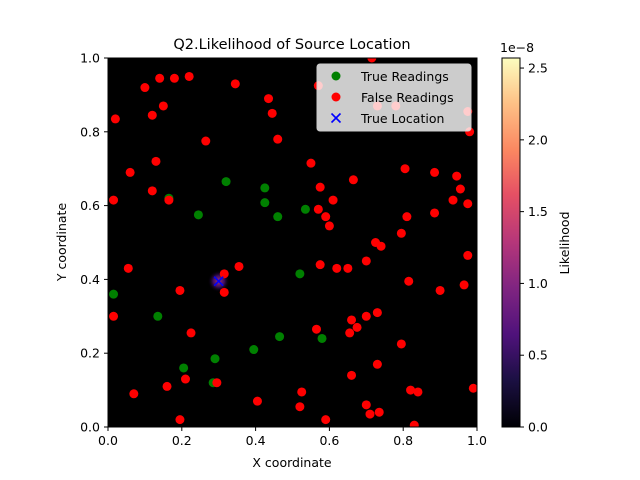 Image resolution: width=640 pixels, height=480 pixels. Describe the element at coordinates (182, 440) in the screenshot. I see `x-tick-label: 0.2` at that location.